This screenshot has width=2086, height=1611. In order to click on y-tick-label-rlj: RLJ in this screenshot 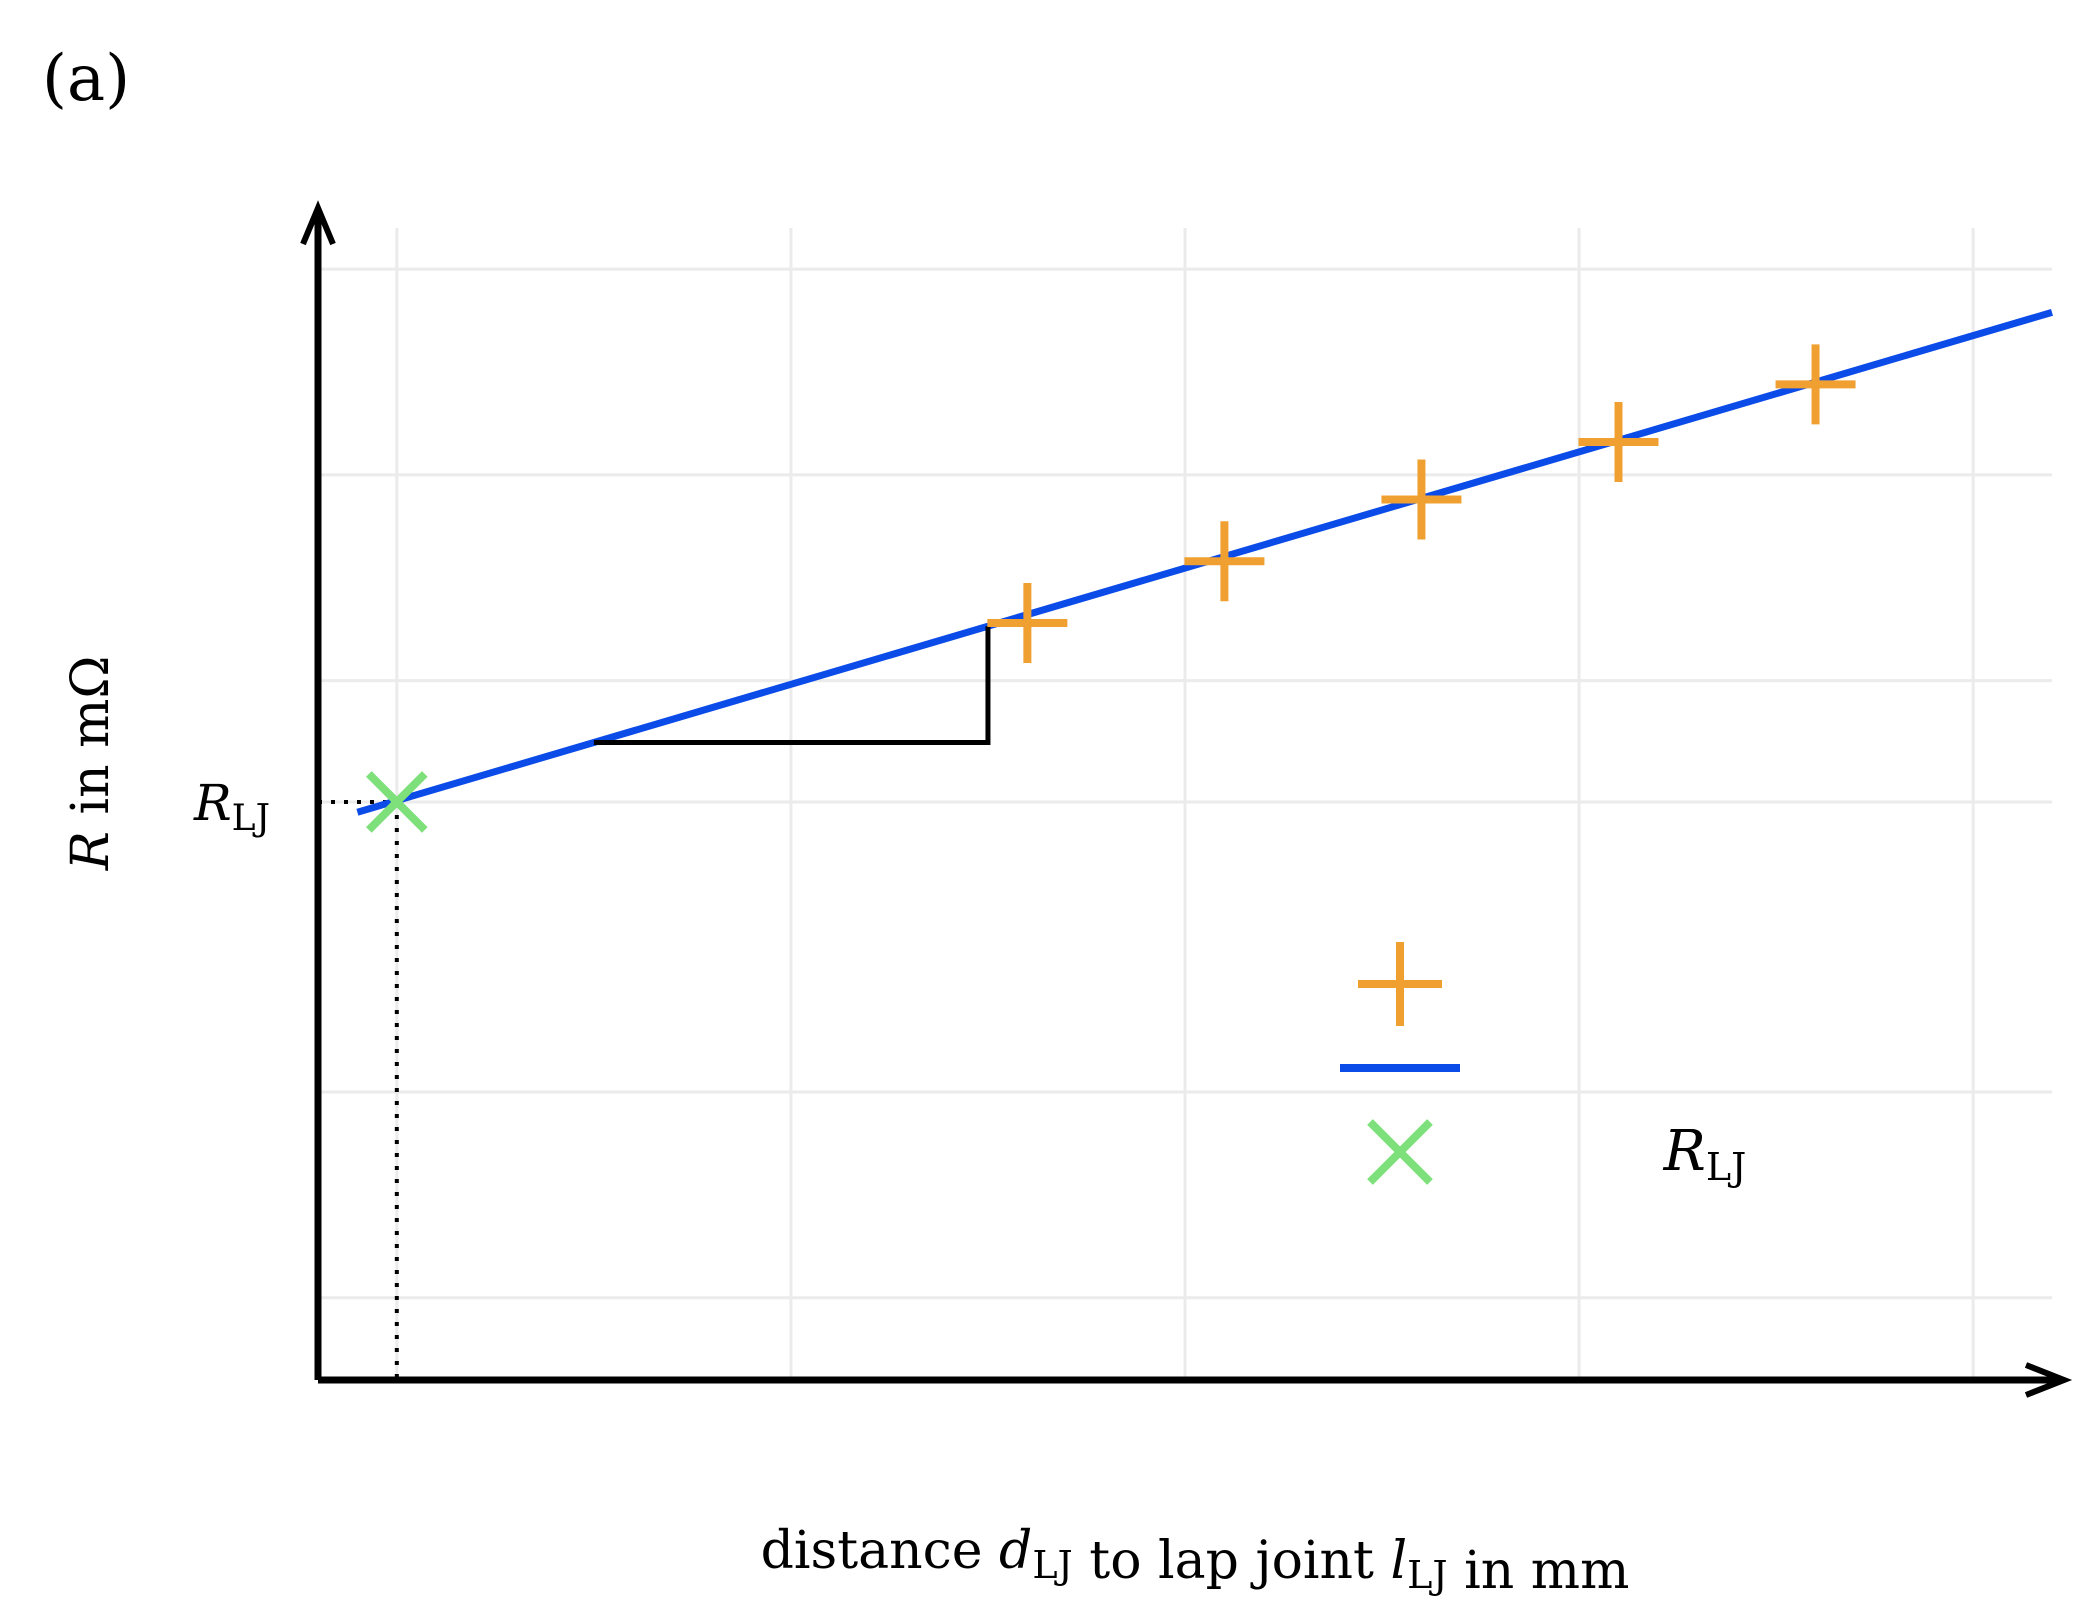, I will do `click(231, 806)`.